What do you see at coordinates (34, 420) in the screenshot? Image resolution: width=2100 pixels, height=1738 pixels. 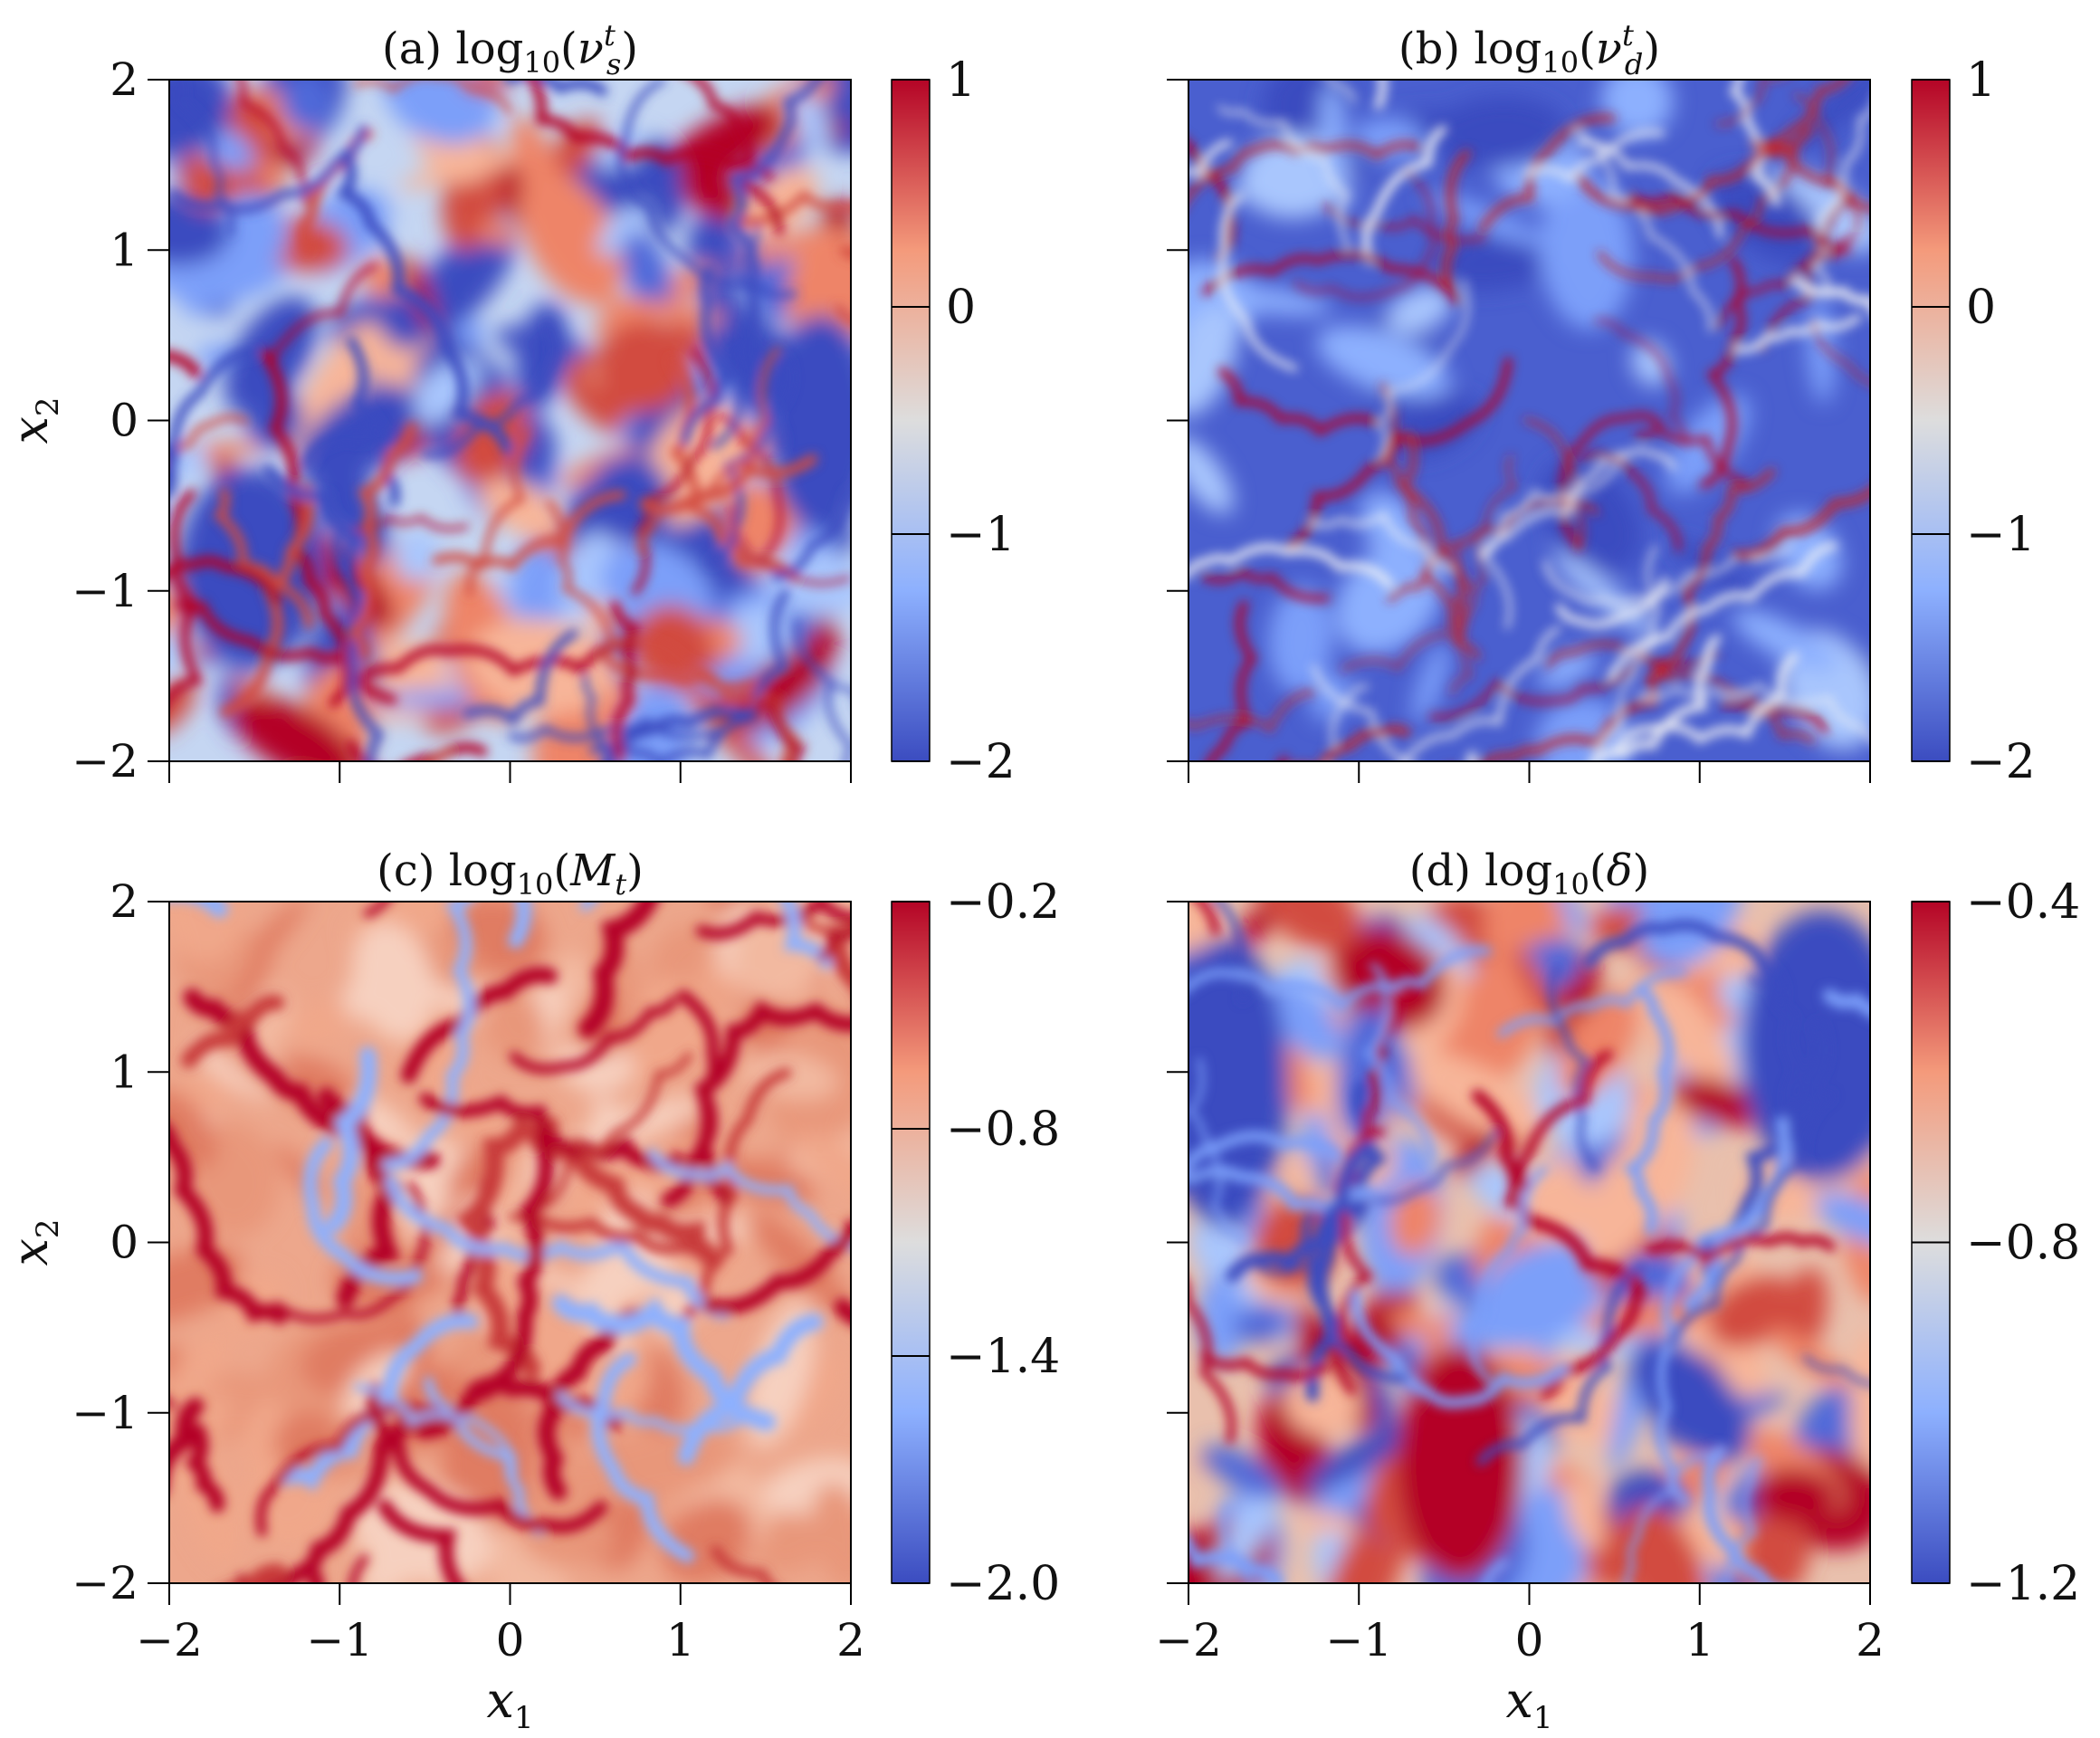 I see `y-axis-label: x2` at bounding box center [34, 420].